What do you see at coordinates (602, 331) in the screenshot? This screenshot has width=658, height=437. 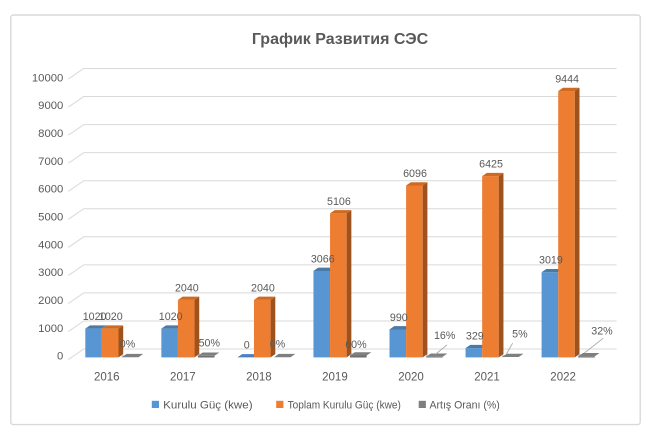 I see `svg-text: 32%` at bounding box center [602, 331].